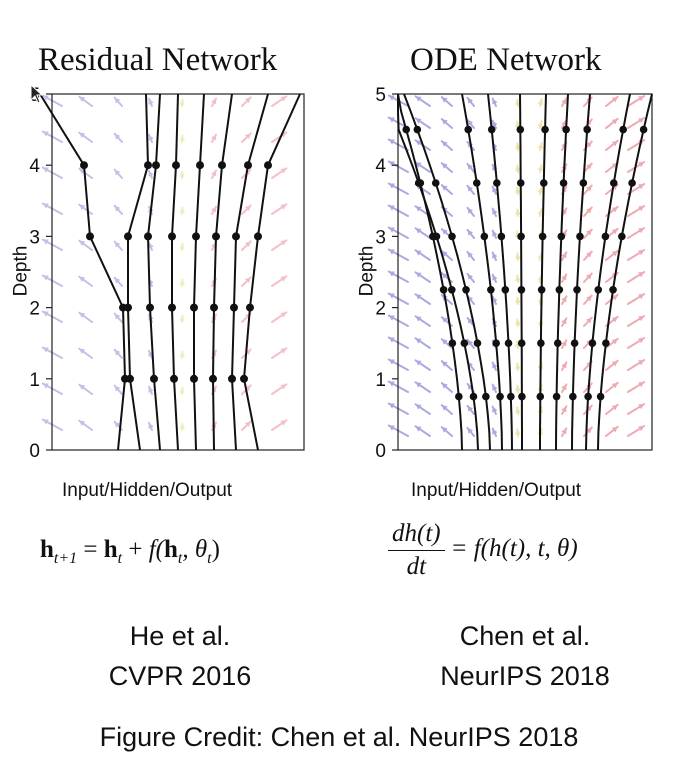 This screenshot has width=678, height=766. I want to click on figure-credit: Figure Credit: Chen et al. NeurIPS 2018, so click(339, 737).